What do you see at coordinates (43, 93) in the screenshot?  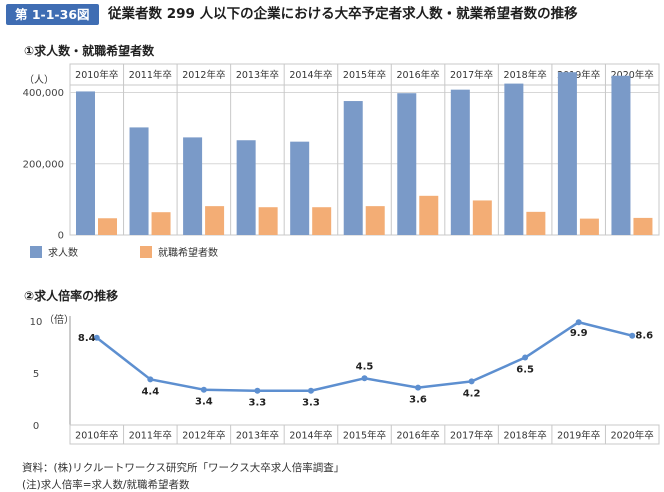 I see `bar-y-tick-label: 400,000` at bounding box center [43, 93].